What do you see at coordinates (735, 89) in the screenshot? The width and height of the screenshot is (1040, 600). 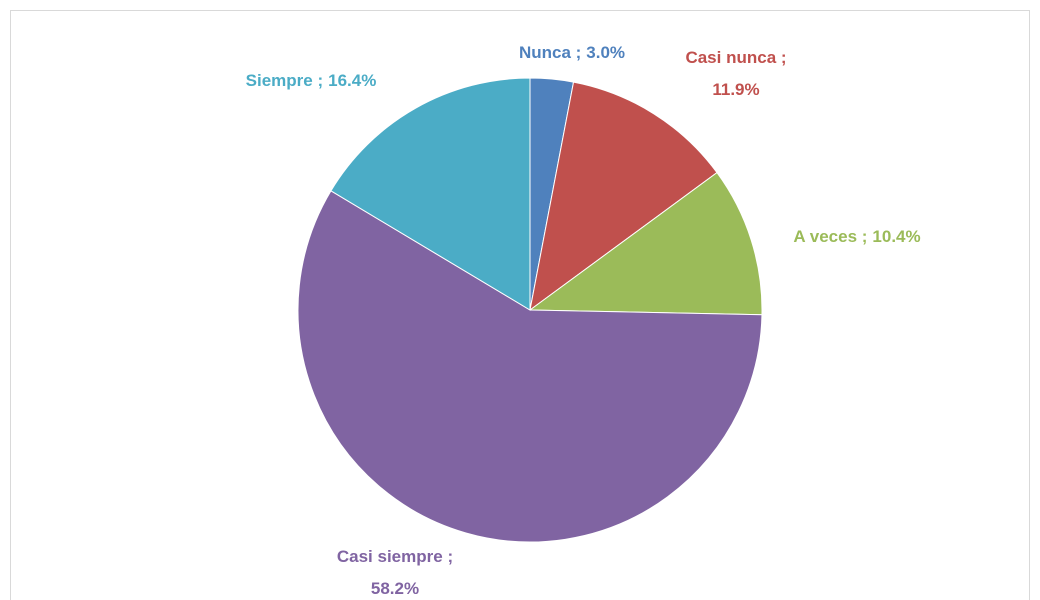 I see `label-value: 11.9%` at bounding box center [735, 89].